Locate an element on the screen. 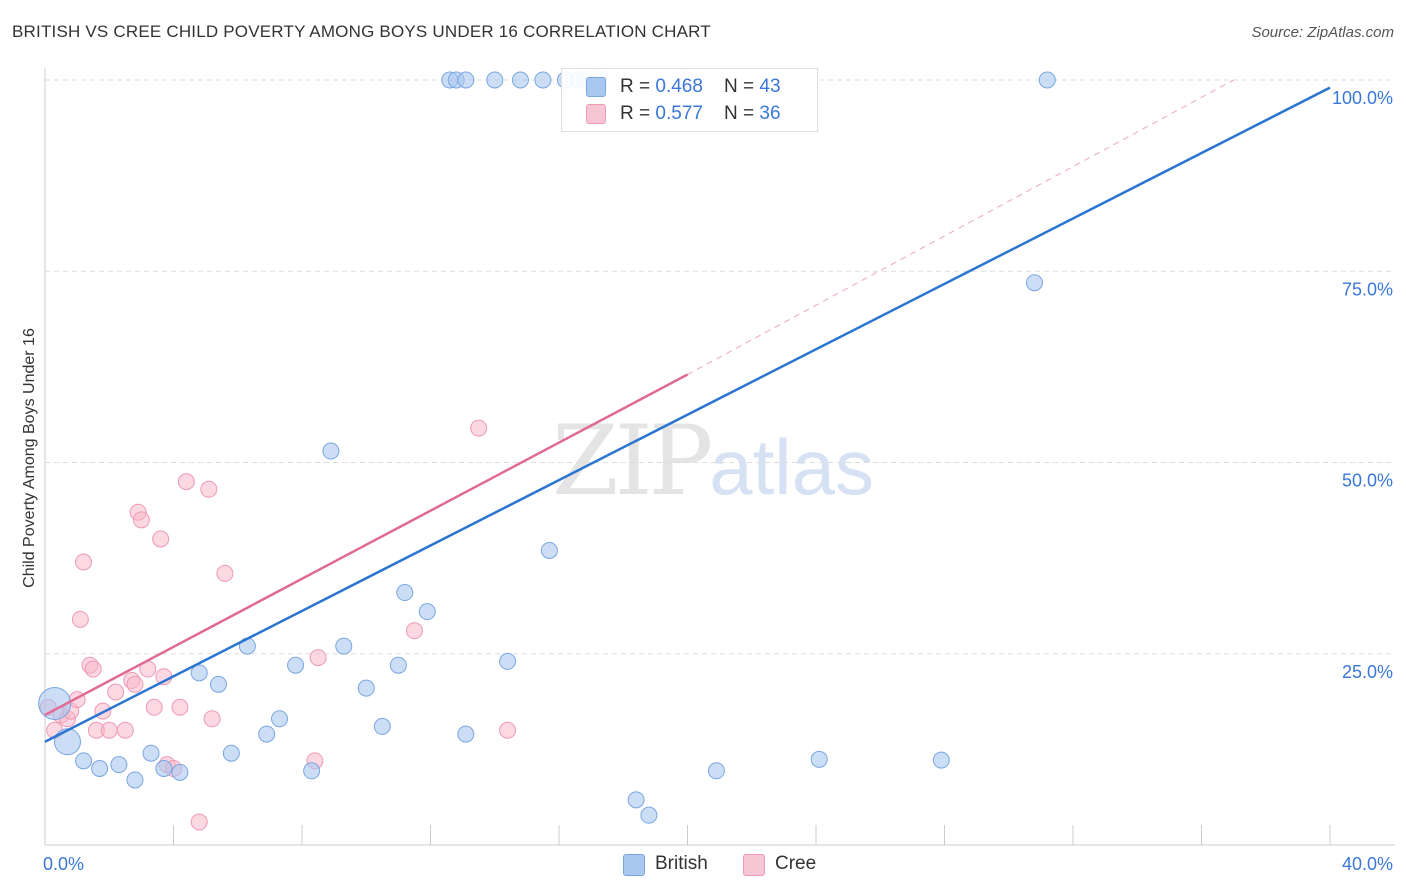  y-tick-label: 100.0% is located at coordinates (1362, 98).